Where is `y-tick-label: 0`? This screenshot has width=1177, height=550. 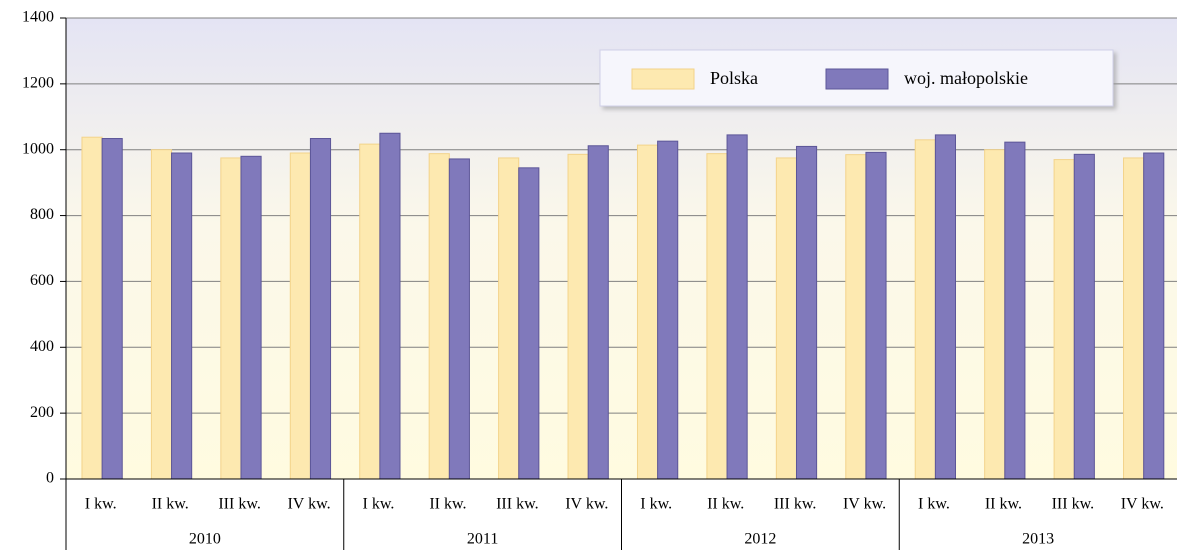
y-tick-label: 0 is located at coordinates (50, 478).